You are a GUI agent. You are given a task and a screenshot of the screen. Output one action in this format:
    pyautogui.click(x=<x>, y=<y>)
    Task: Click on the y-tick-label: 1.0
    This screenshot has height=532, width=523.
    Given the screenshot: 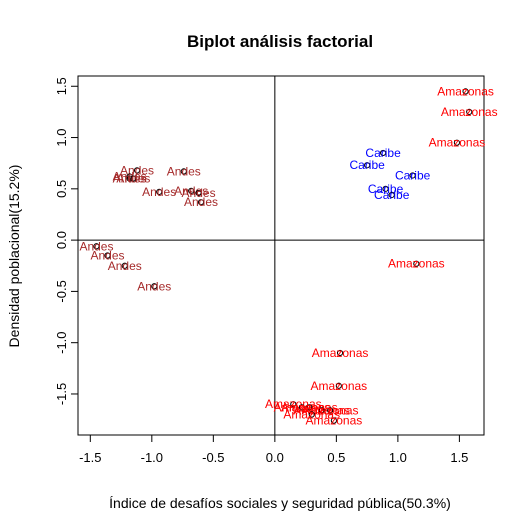 What is the action you would take?
    pyautogui.click(x=61, y=138)
    